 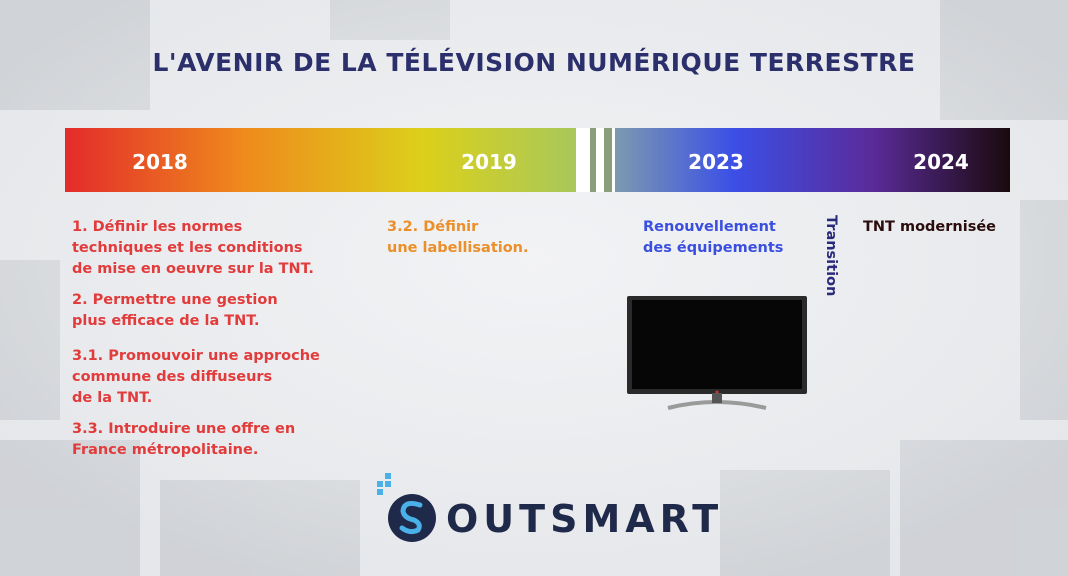 What do you see at coordinates (166, 321) in the screenshot?
I see `text-line: plus efficace de la TNT.` at bounding box center [166, 321].